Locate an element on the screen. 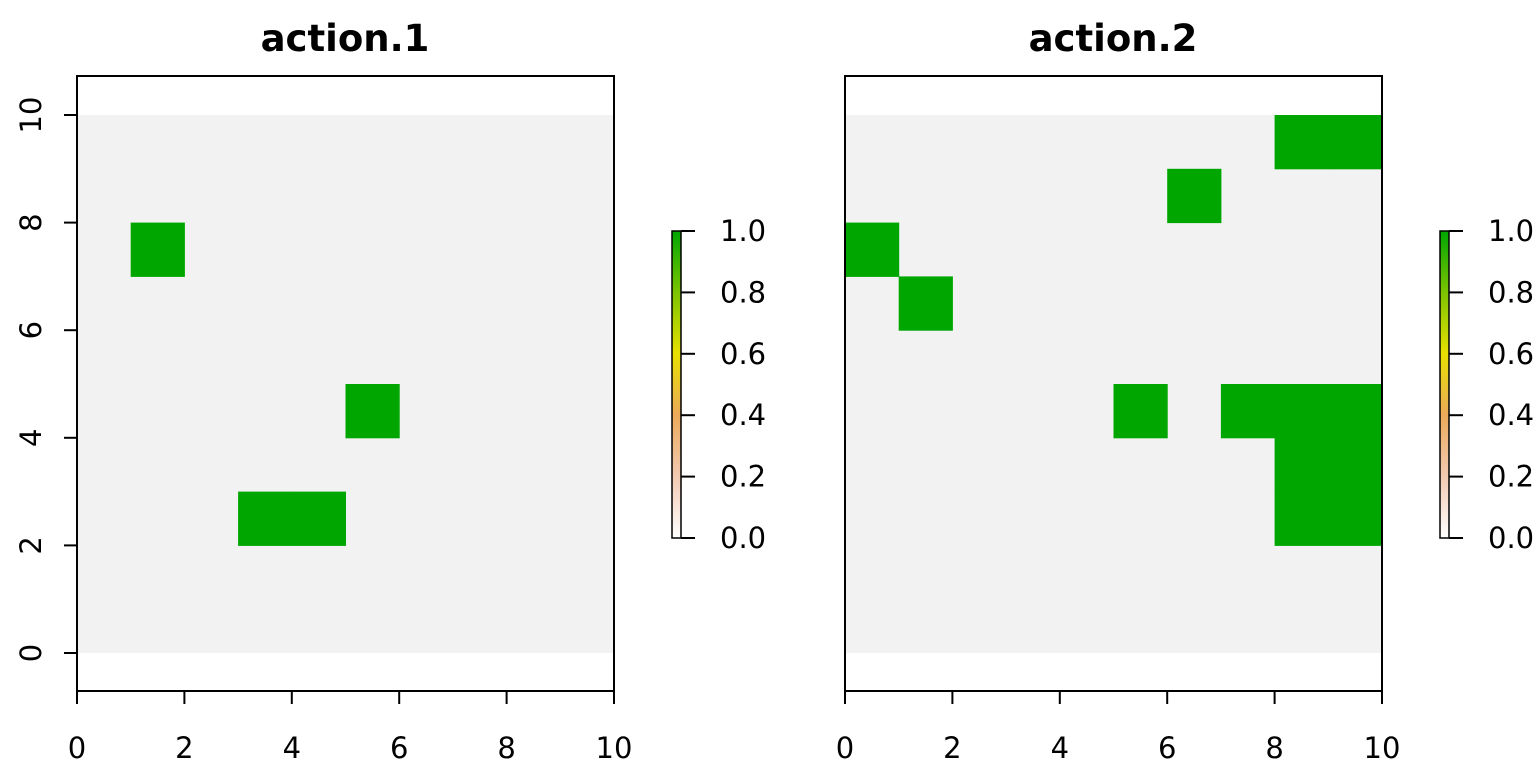 The height and width of the screenshot is (773, 1536). chart-title: action.2 is located at coordinates (1113, 38).